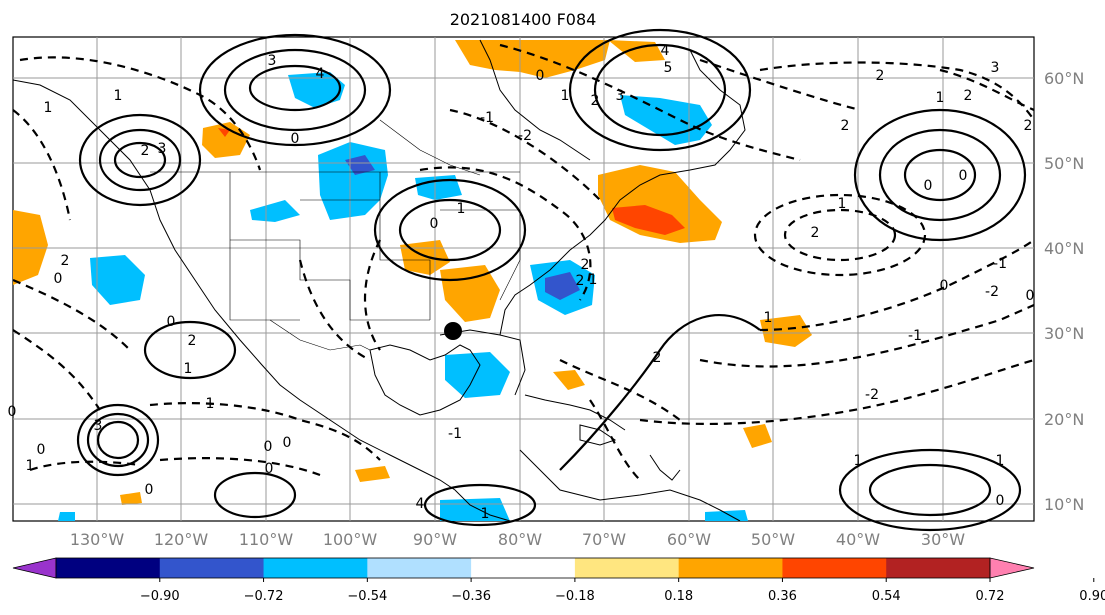 The image size is (1105, 615). I want to click on contour-label: 5, so click(668, 68).